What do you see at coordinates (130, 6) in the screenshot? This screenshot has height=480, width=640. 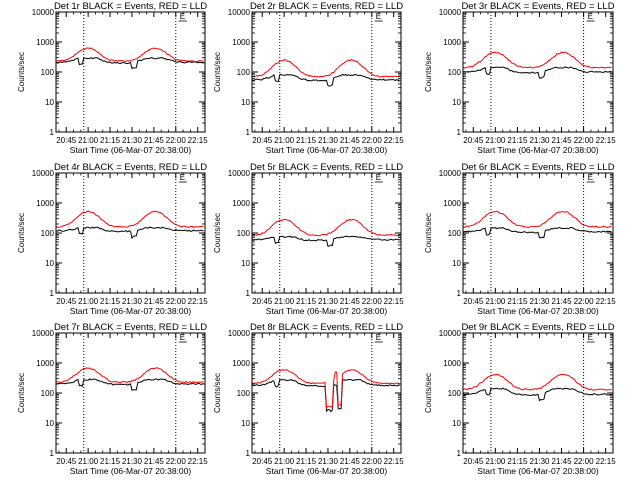 I see `chart-title: Det 1r BLACK = Events, RED = LLD` at bounding box center [130, 6].